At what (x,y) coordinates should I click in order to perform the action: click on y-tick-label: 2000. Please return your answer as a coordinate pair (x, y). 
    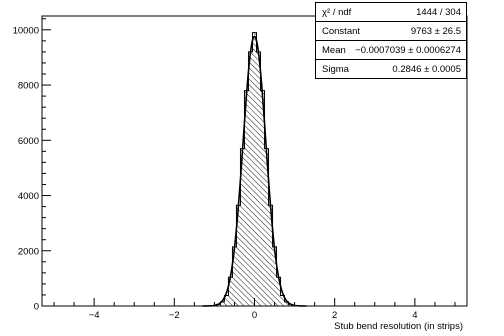
    Looking at the image, I should click on (28, 251).